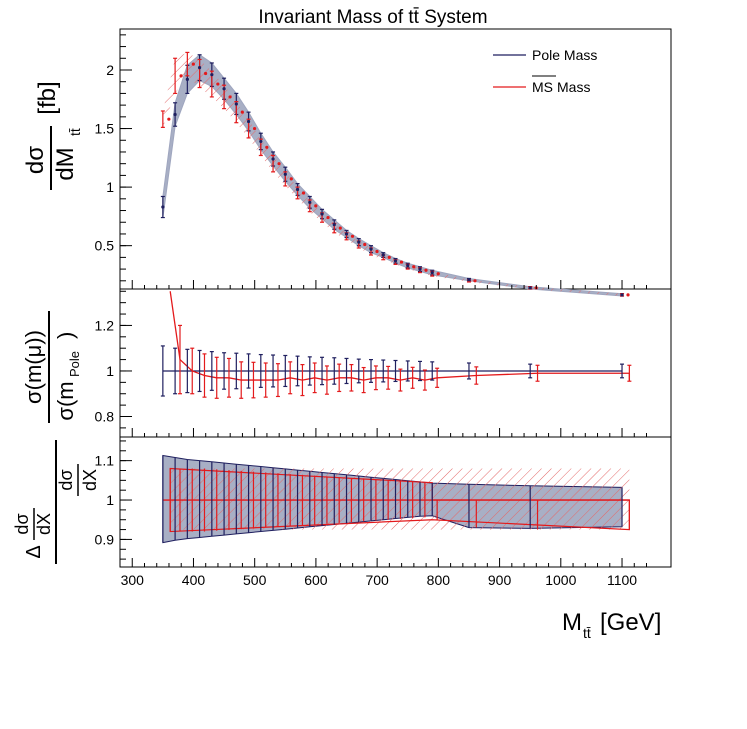 The width and height of the screenshot is (747, 729). What do you see at coordinates (65, 335) in the screenshot?
I see `mid-y-label-denominator-close: )` at bounding box center [65, 335].